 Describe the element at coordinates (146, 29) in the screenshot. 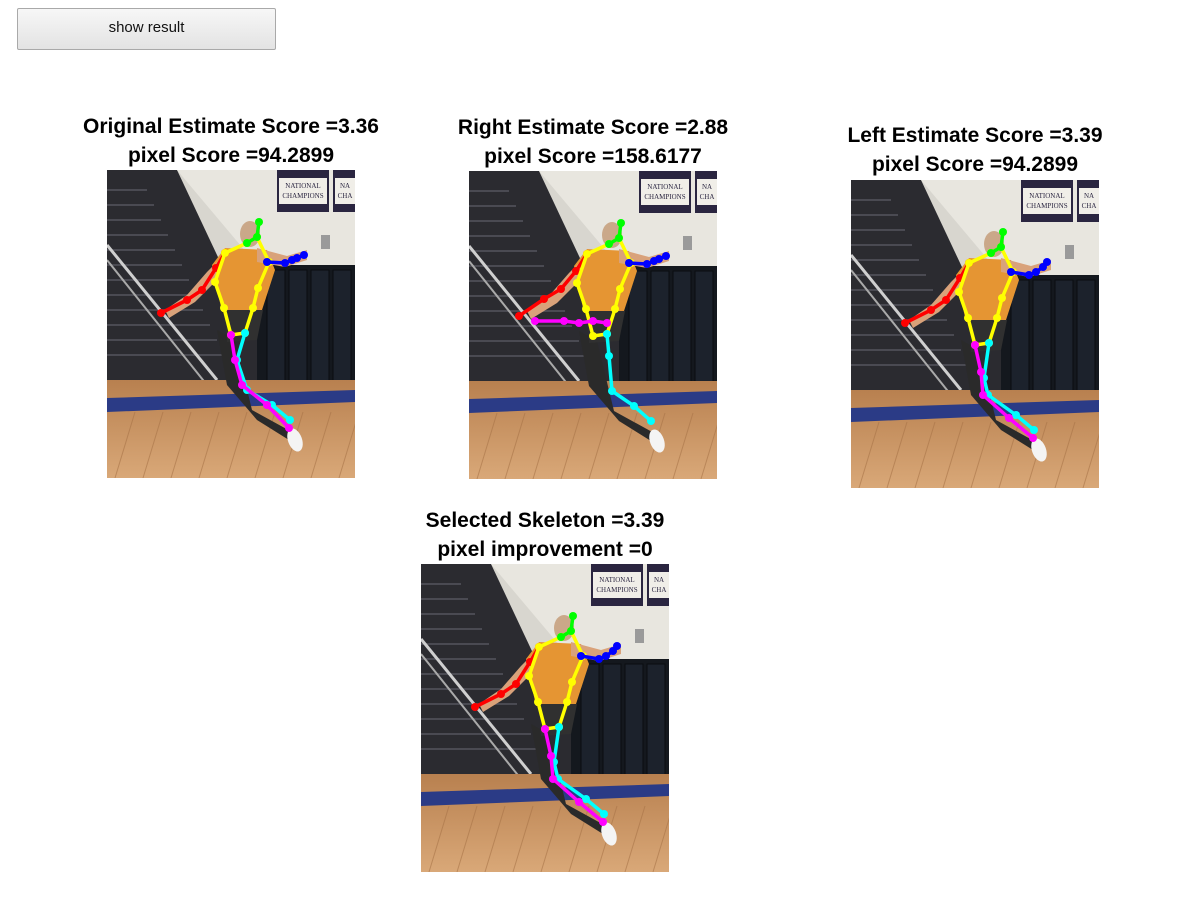

I see `show-result-button: show result` at that location.